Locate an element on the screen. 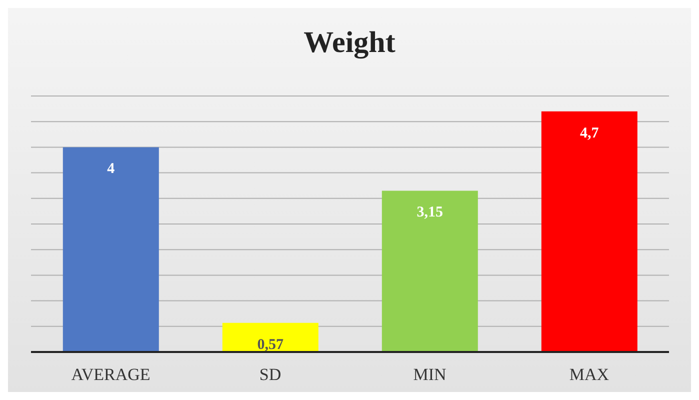 The height and width of the screenshot is (400, 699). data-label: 3,15 is located at coordinates (430, 212).